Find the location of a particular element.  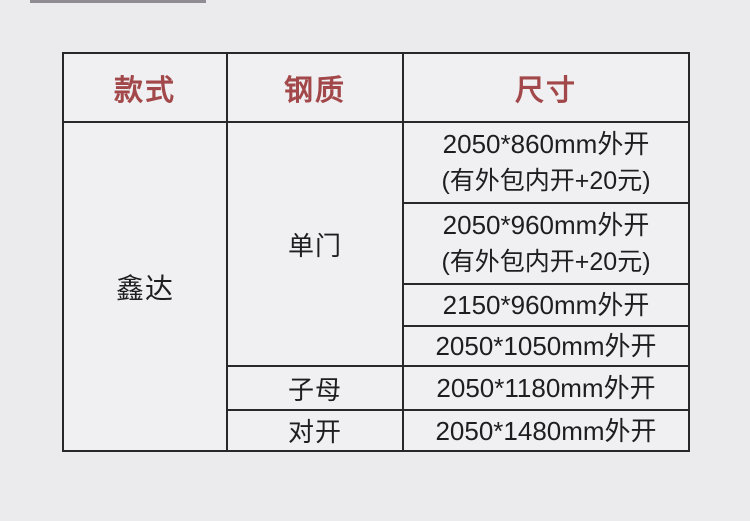

size-cell: 2050*1480mm外开 is located at coordinates (546, 430).